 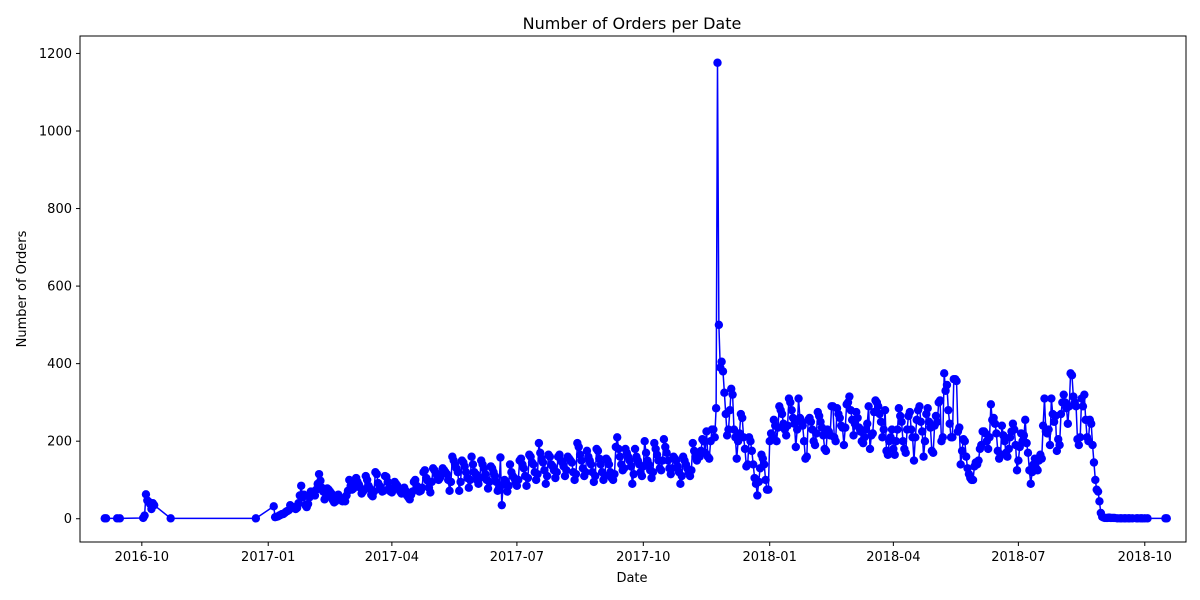 I want to click on y-tick-label: 1200, so click(x=55, y=54).